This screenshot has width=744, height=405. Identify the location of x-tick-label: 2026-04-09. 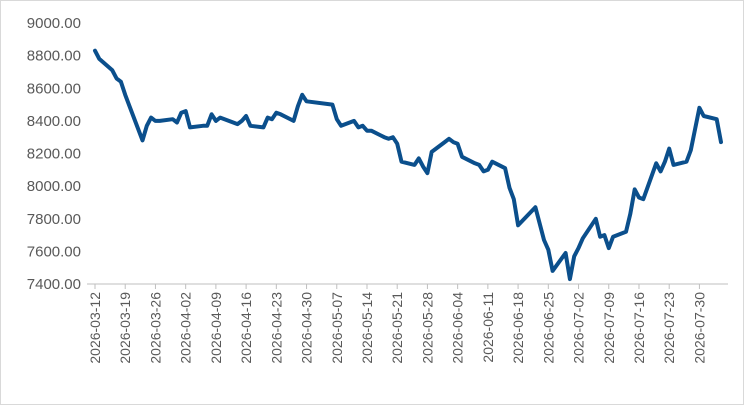
(216, 328).